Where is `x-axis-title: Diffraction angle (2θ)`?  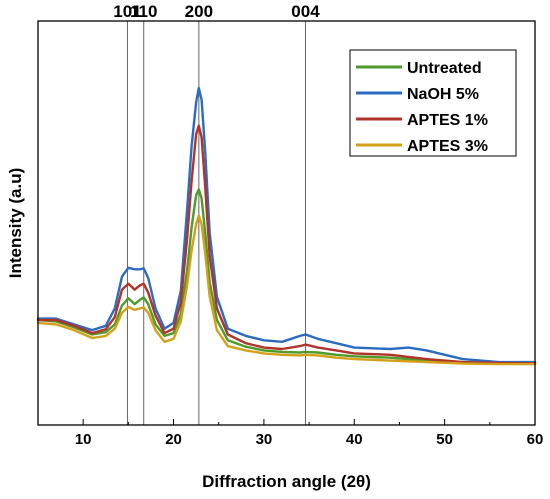
x-axis-title: Diffraction angle (2θ) is located at coordinates (286, 481).